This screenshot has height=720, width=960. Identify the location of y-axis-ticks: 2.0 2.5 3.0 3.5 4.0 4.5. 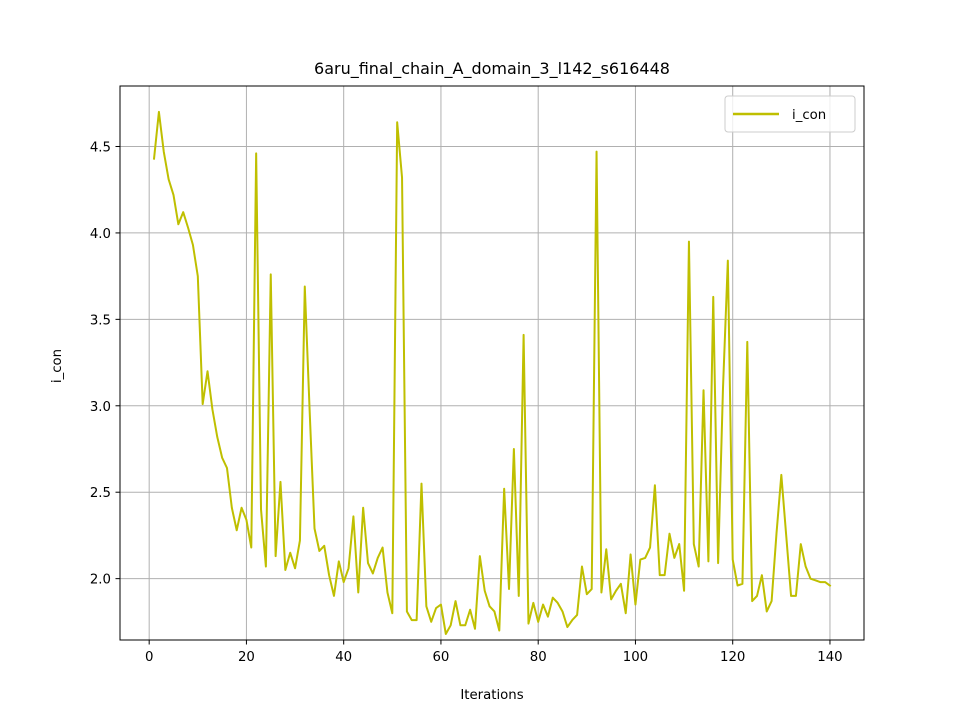
(105, 364).